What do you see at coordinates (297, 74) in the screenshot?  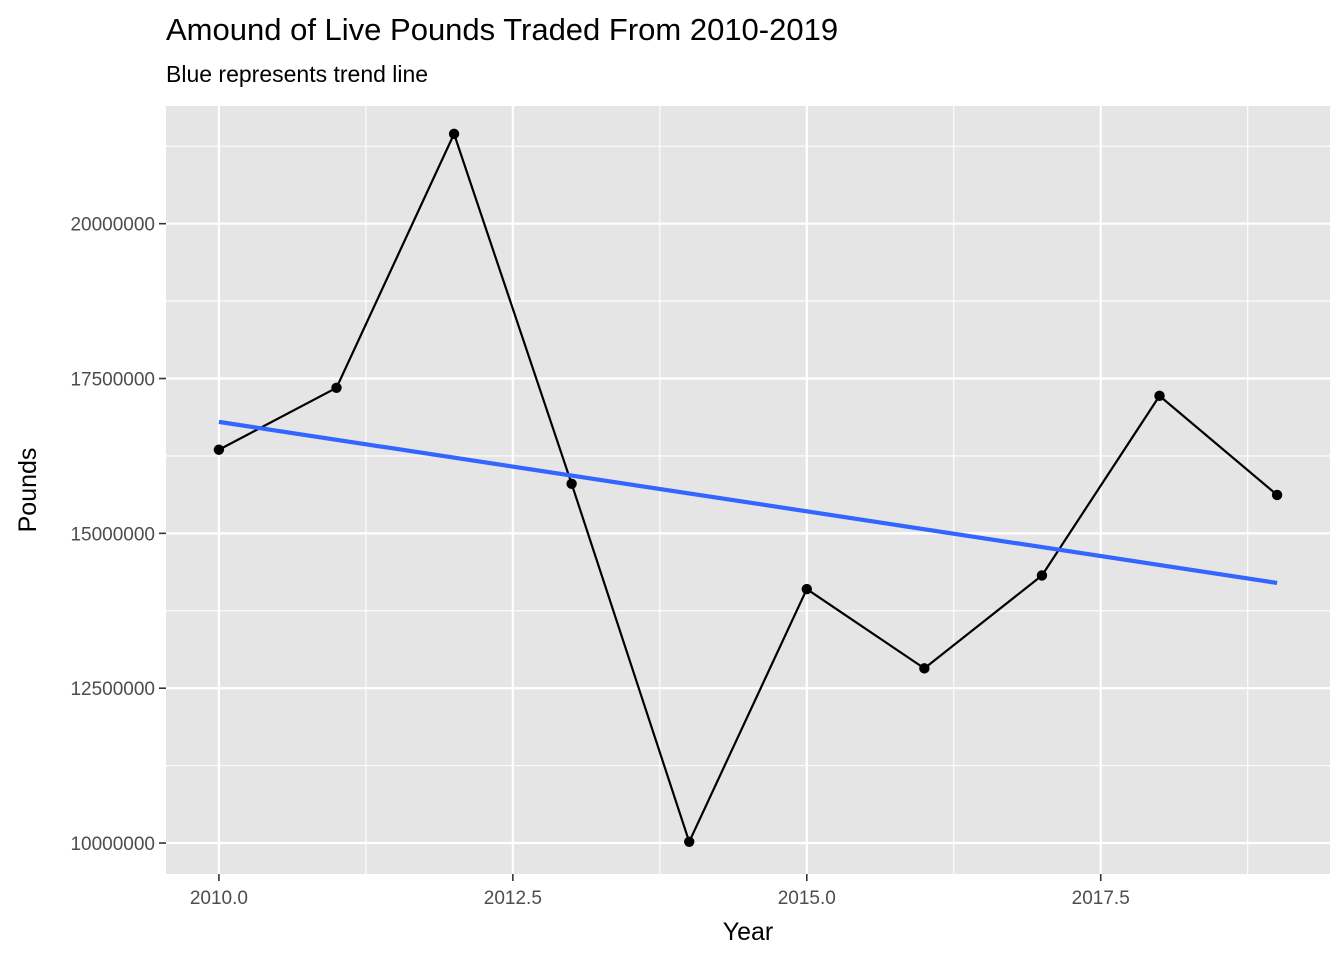 I see `chart-subtitle: Blue represents trend line` at bounding box center [297, 74].